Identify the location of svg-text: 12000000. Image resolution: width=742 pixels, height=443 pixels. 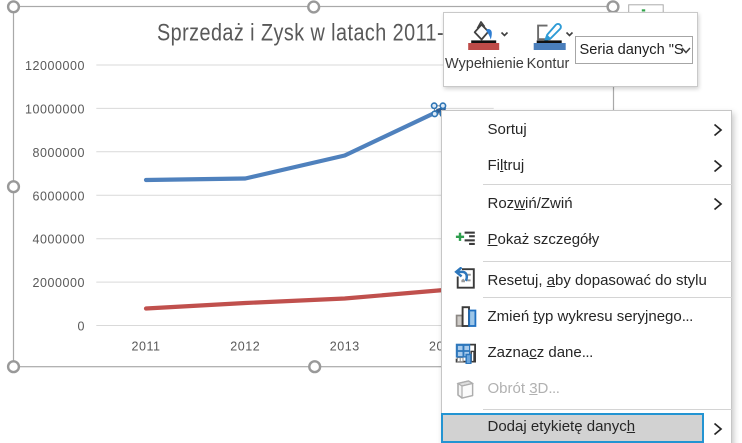
(55, 66).